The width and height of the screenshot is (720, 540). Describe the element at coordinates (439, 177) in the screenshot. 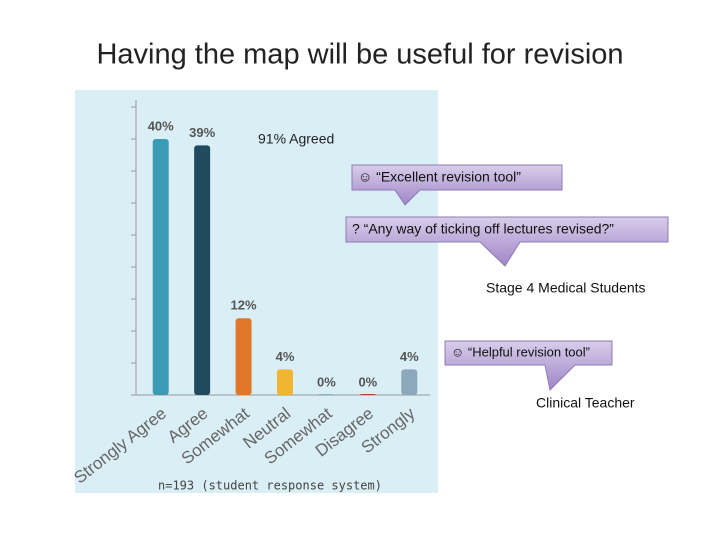

I see `callout-text: ☺ “Excellent revision tool”` at that location.